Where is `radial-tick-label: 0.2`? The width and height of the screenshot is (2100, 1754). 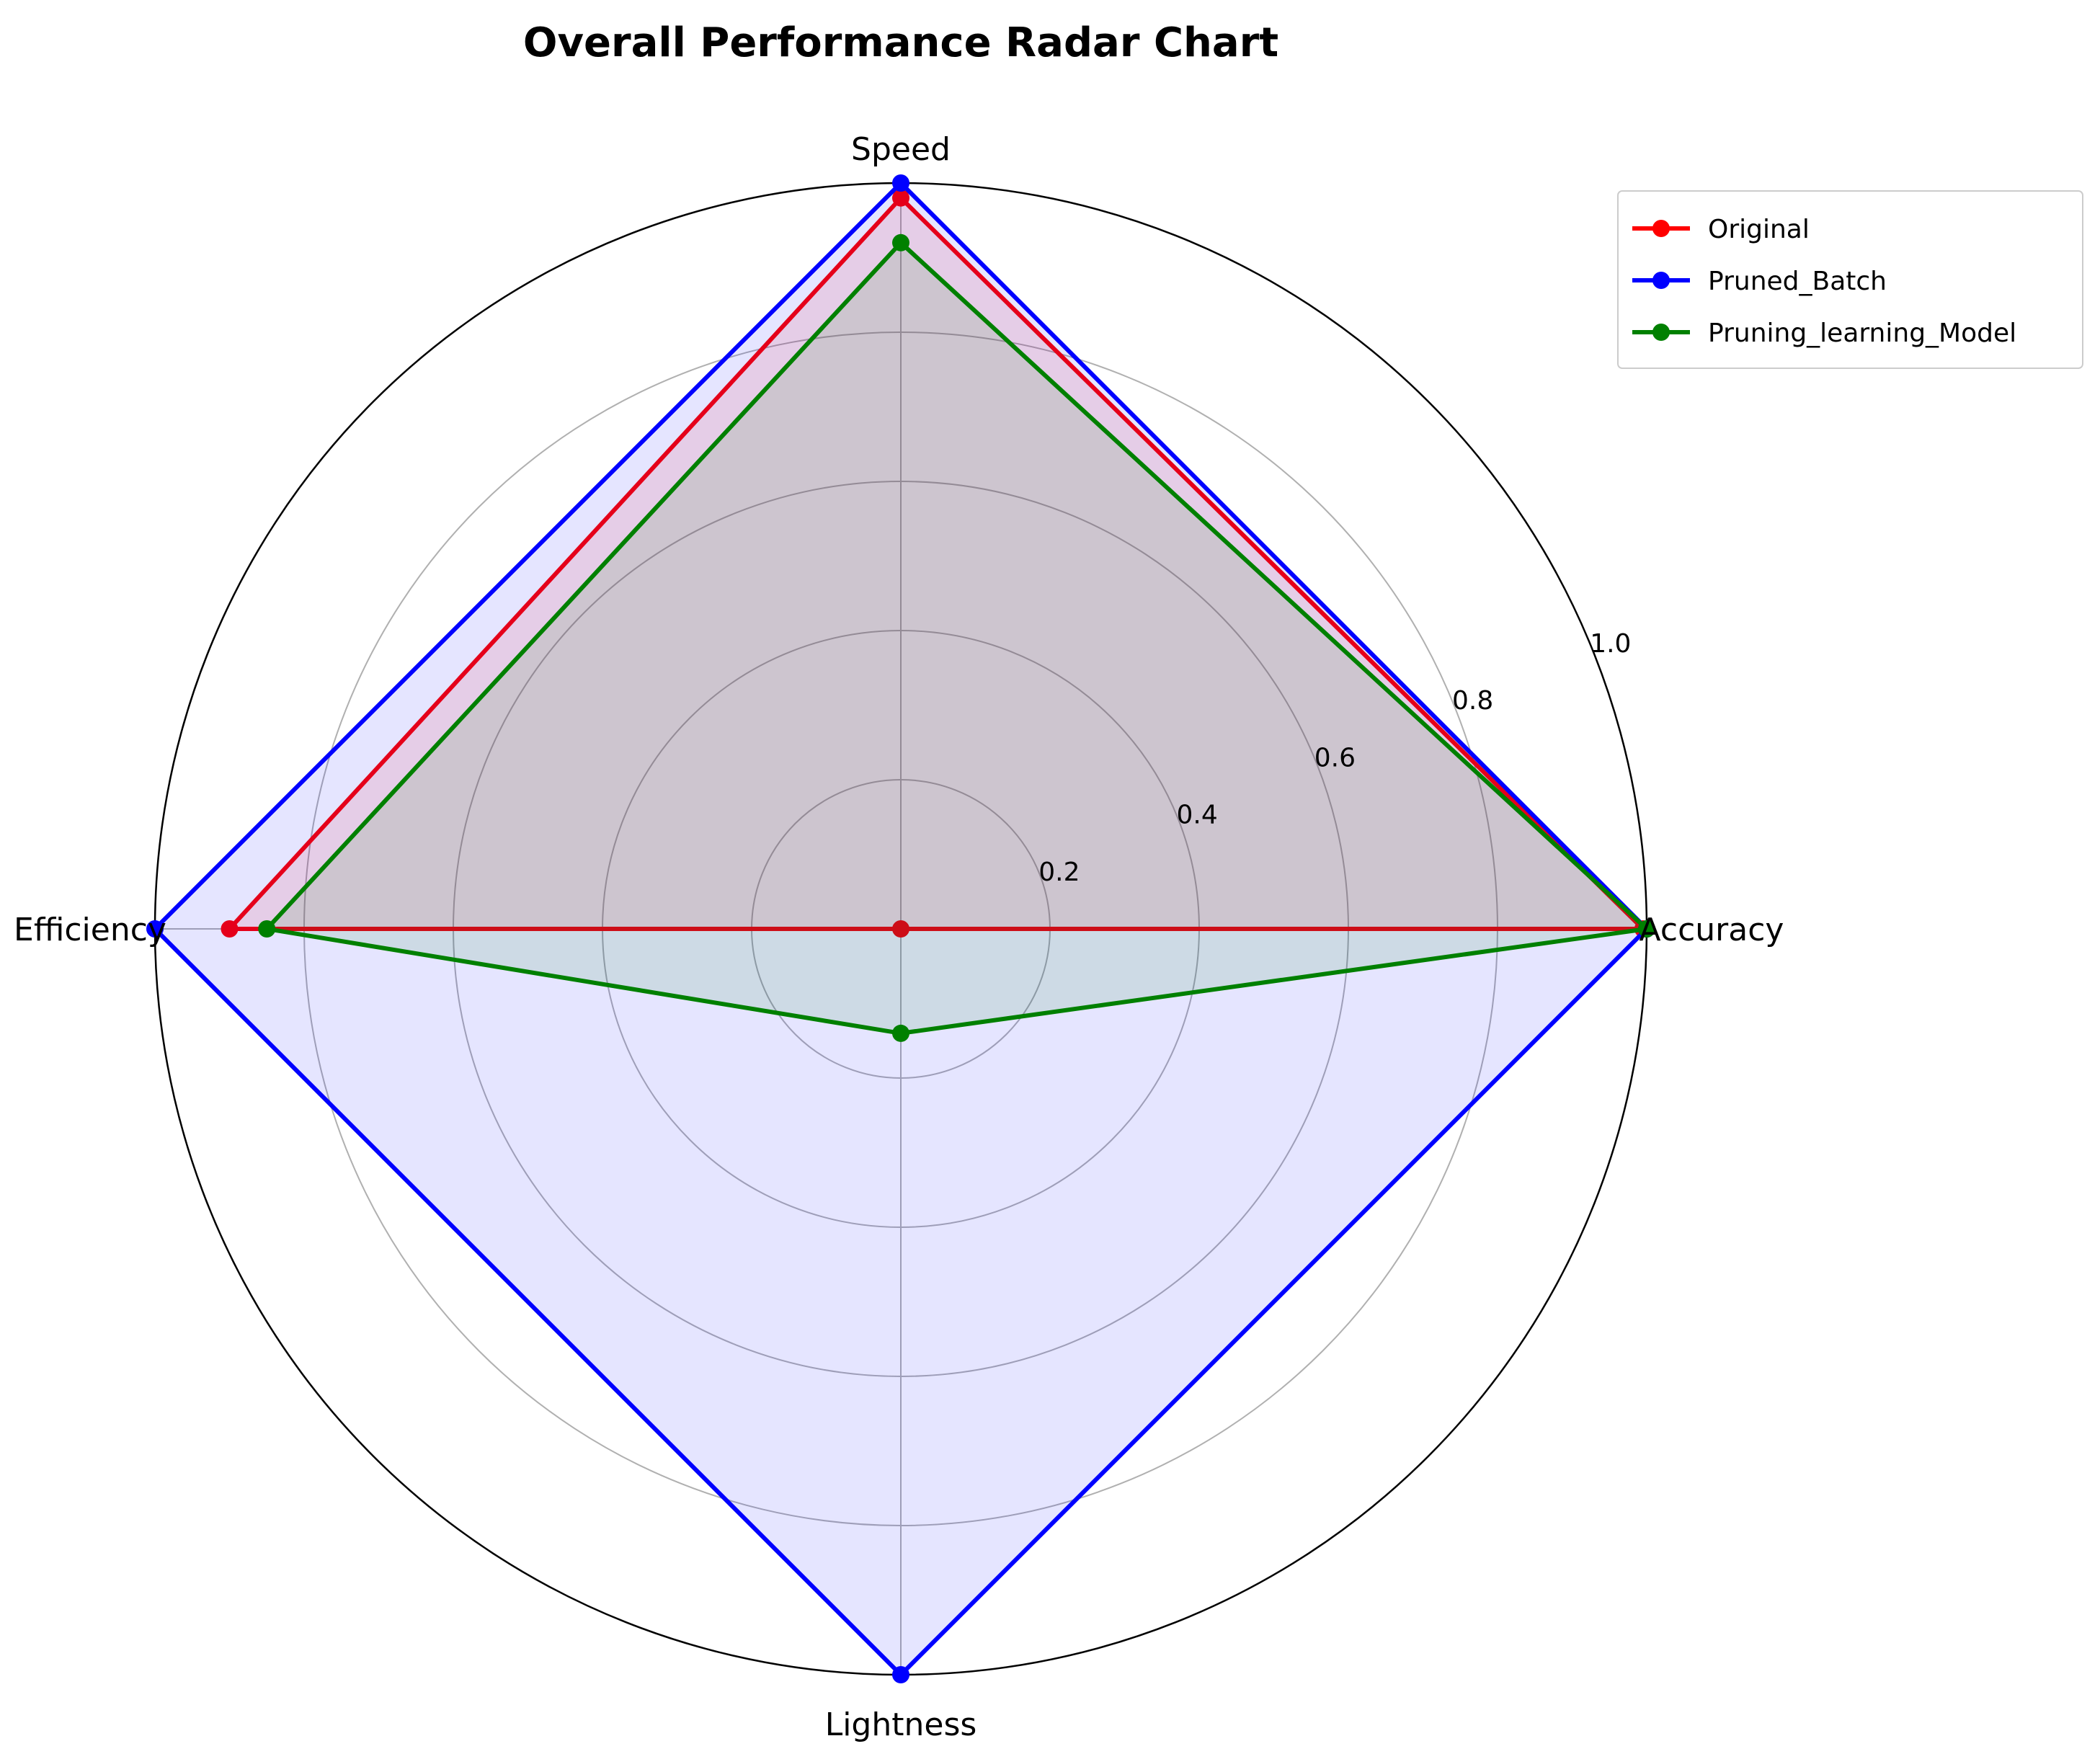 radial-tick-label: 0.2 is located at coordinates (1059, 872).